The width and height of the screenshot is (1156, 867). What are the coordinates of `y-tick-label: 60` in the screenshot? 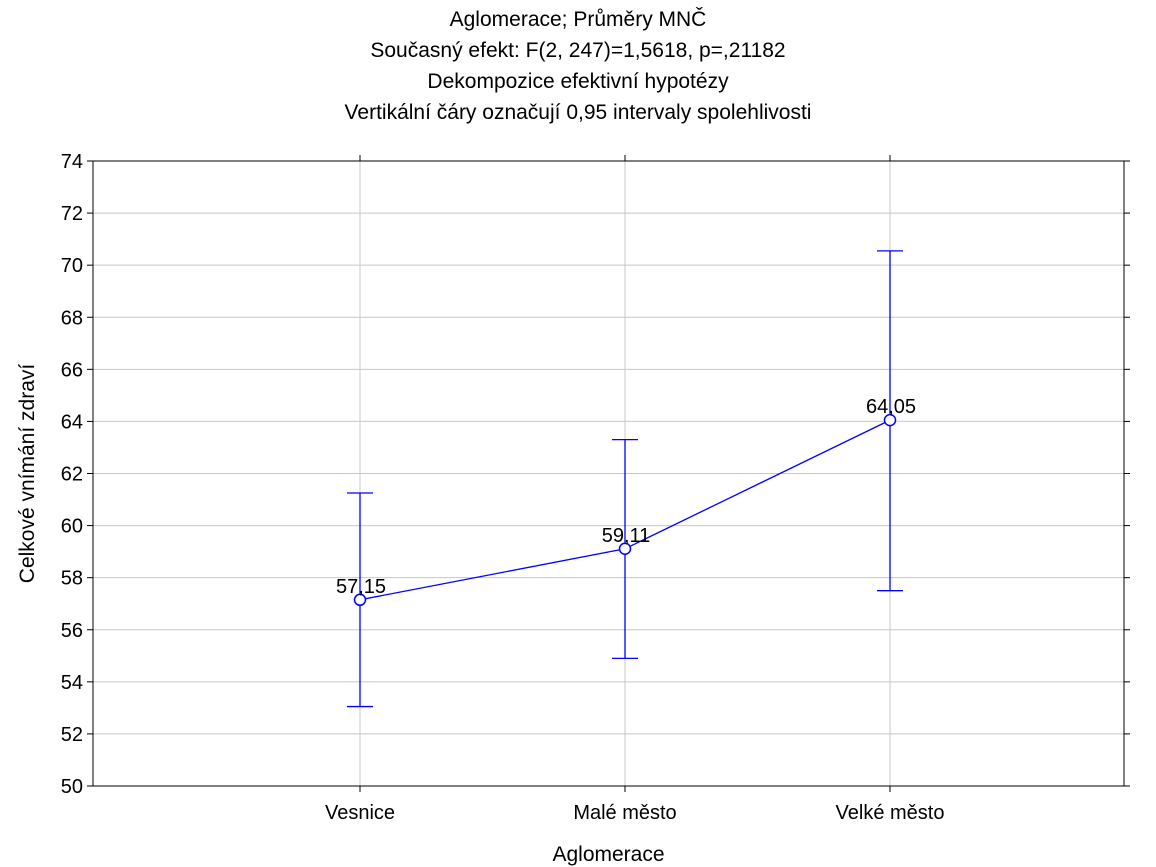 It's located at (72, 527).